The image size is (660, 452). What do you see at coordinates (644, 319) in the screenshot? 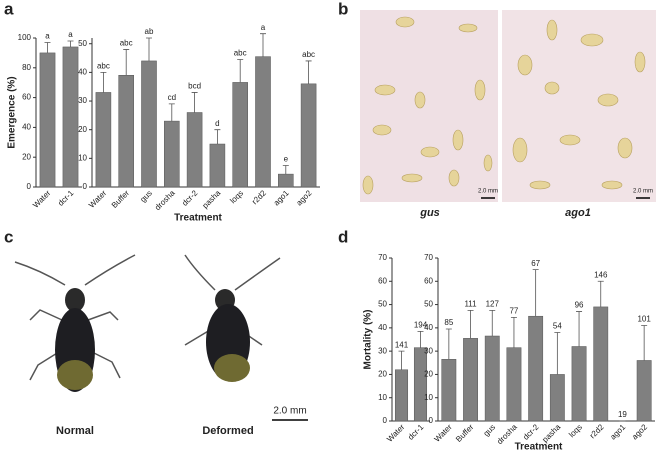
I see `bar-annotation: 101` at bounding box center [644, 319].